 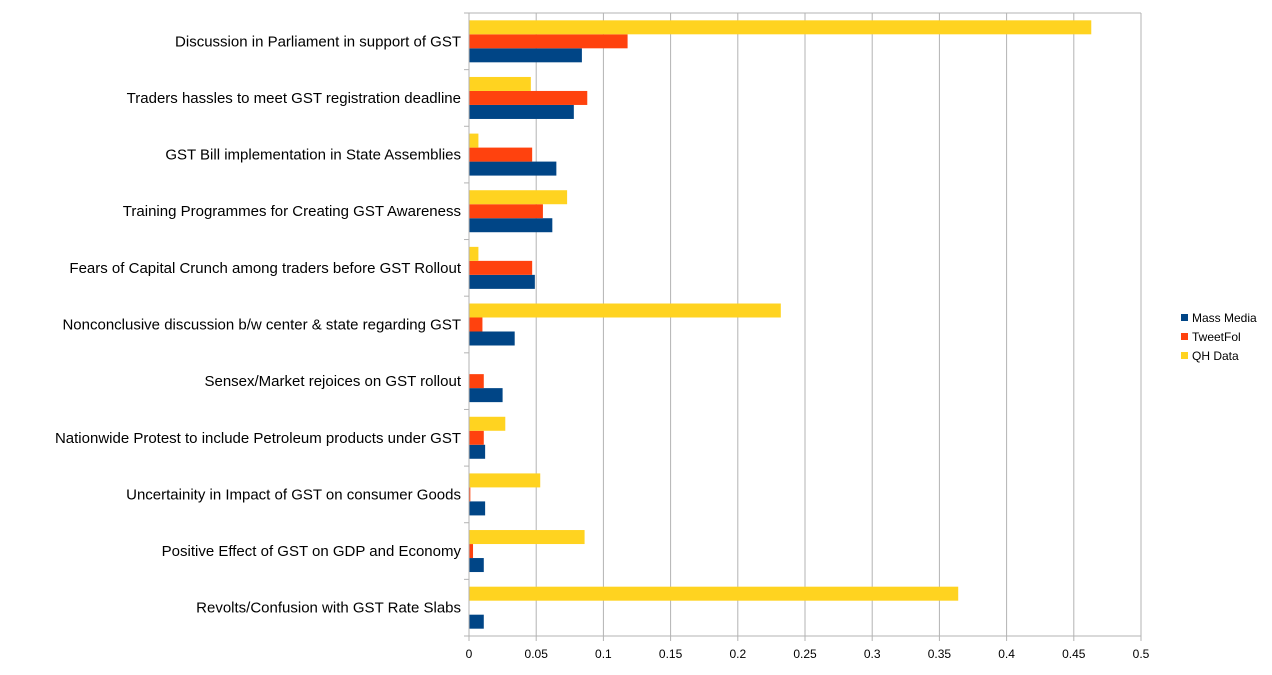 I want to click on x-tick-label: 0.3, so click(x=872, y=654).